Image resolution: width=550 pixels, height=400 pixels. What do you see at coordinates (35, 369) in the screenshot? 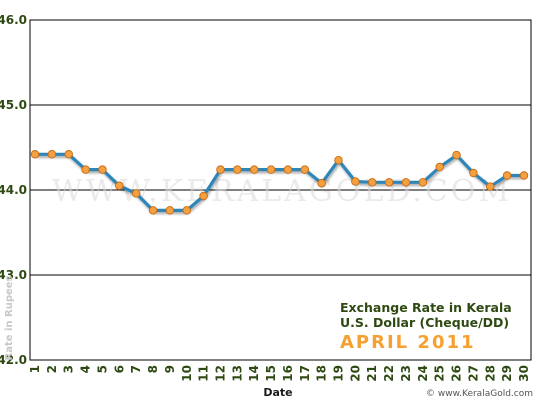
I see `x-tick-label: 1` at bounding box center [35, 369].